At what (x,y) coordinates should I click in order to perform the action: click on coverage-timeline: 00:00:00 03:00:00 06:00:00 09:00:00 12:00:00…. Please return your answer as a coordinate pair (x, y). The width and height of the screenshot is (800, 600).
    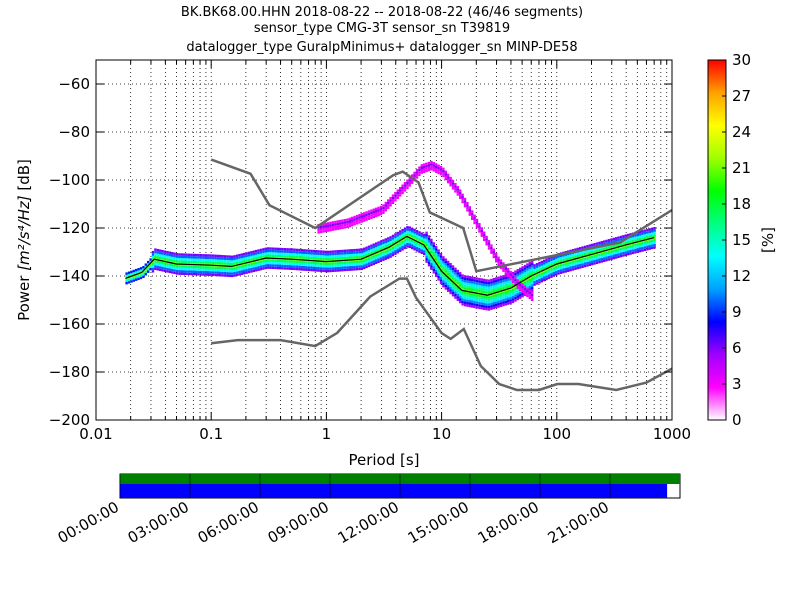
    Looking at the image, I should click on (368, 510).